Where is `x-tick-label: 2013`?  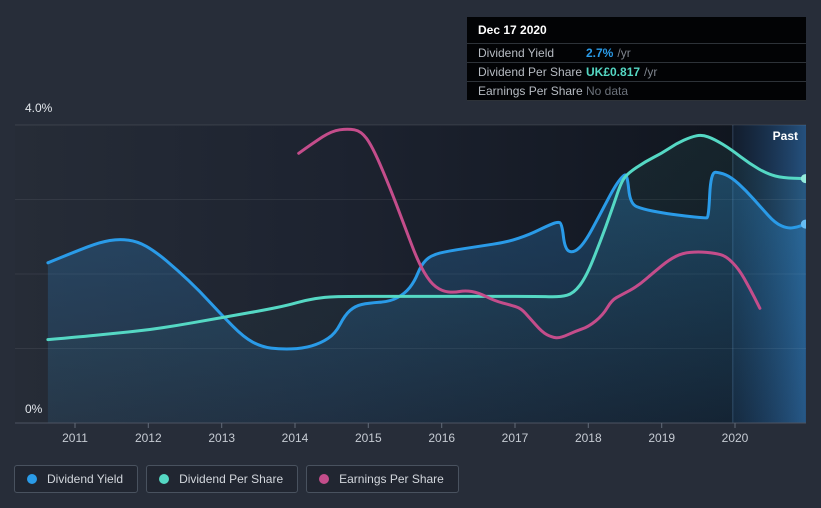
x-tick-label: 2013 is located at coordinates (221, 438).